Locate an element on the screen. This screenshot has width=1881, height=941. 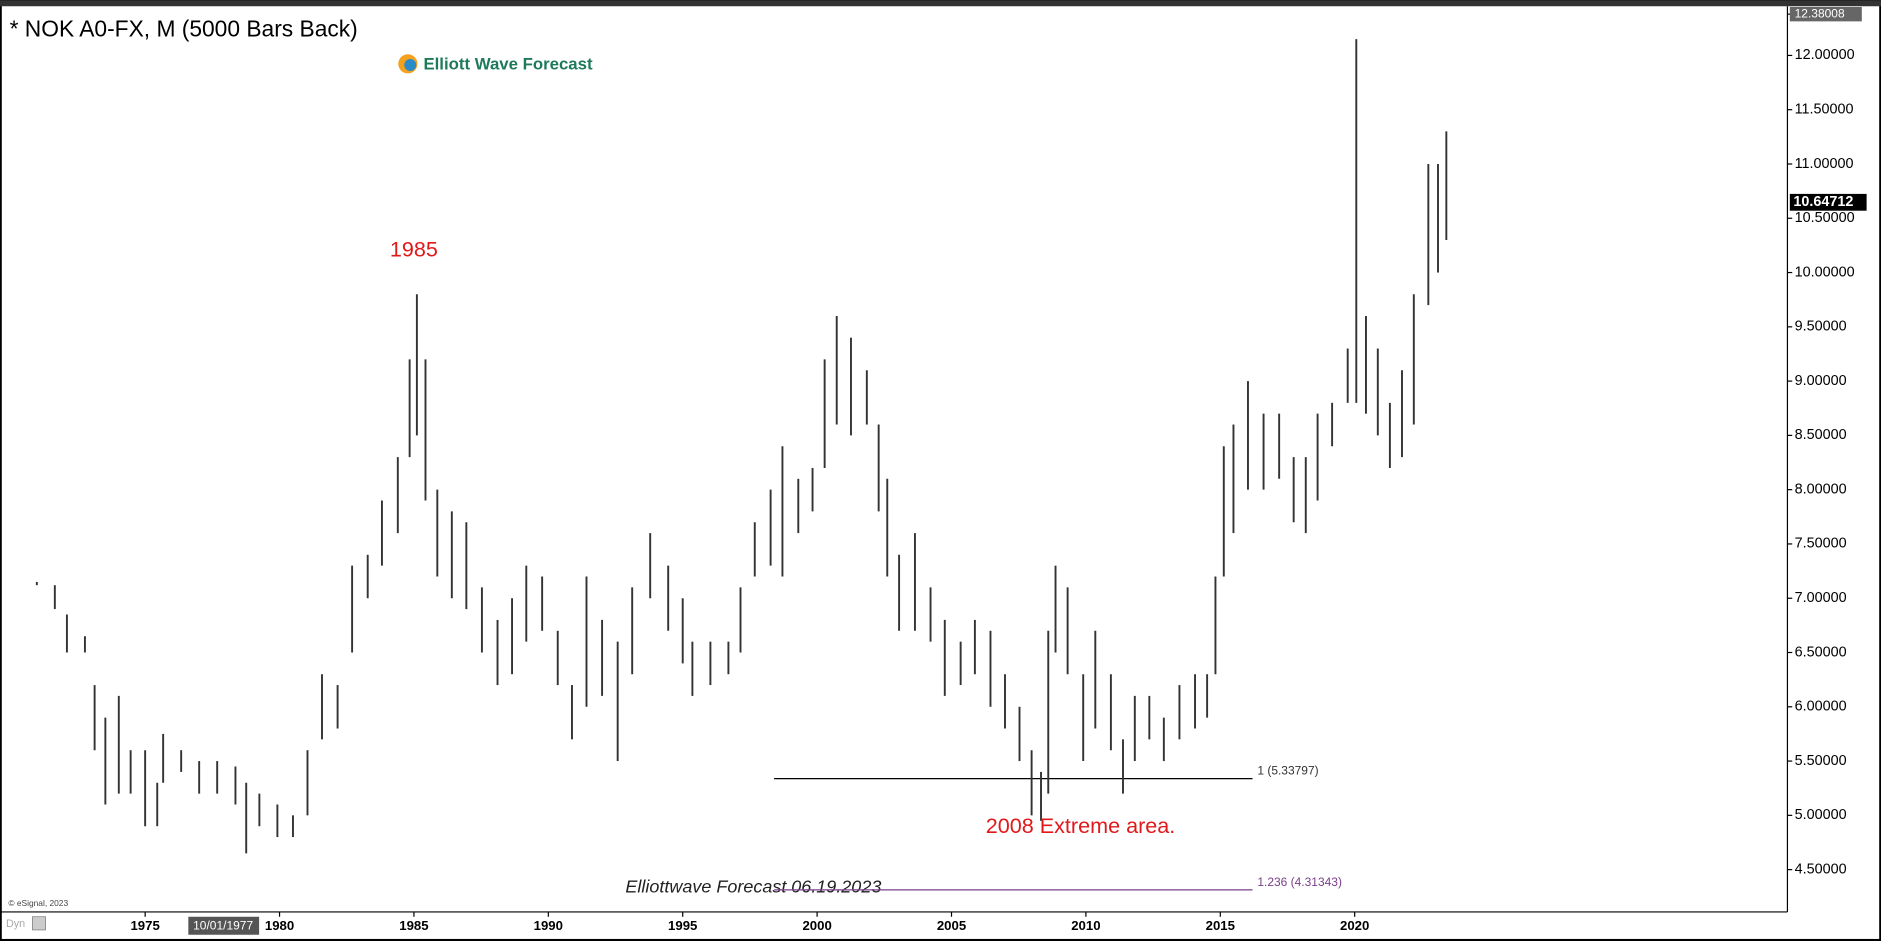
last-price-label: 10.64712 is located at coordinates (1823, 202).